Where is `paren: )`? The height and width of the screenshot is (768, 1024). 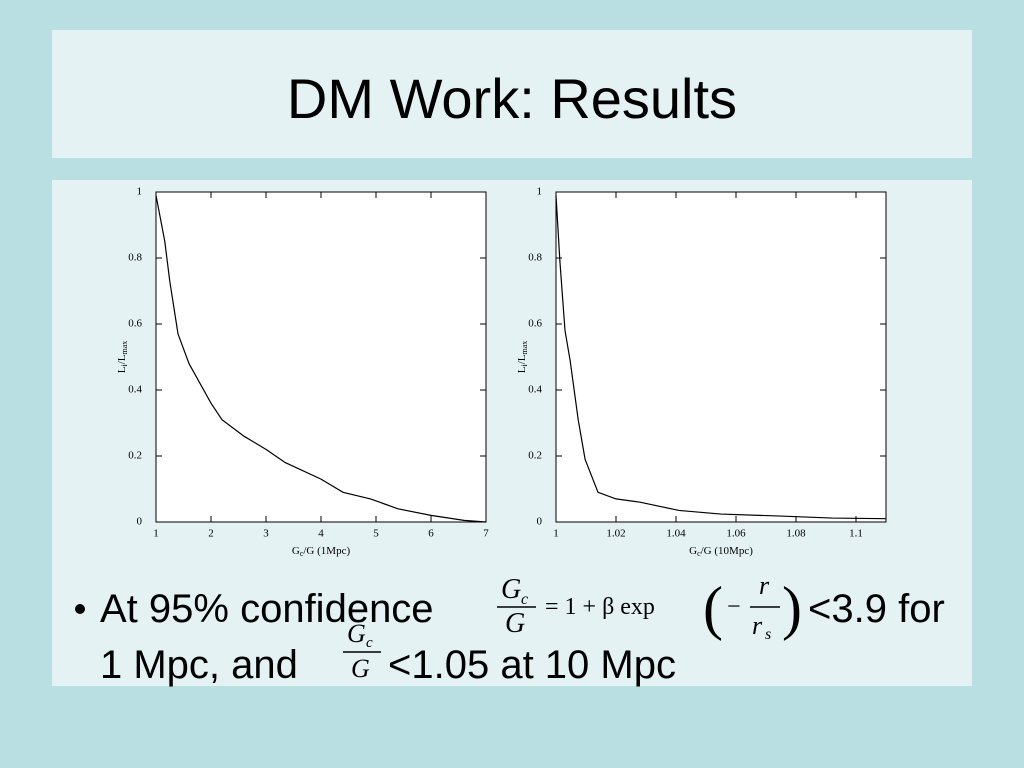
paren: ) is located at coordinates (792, 608).